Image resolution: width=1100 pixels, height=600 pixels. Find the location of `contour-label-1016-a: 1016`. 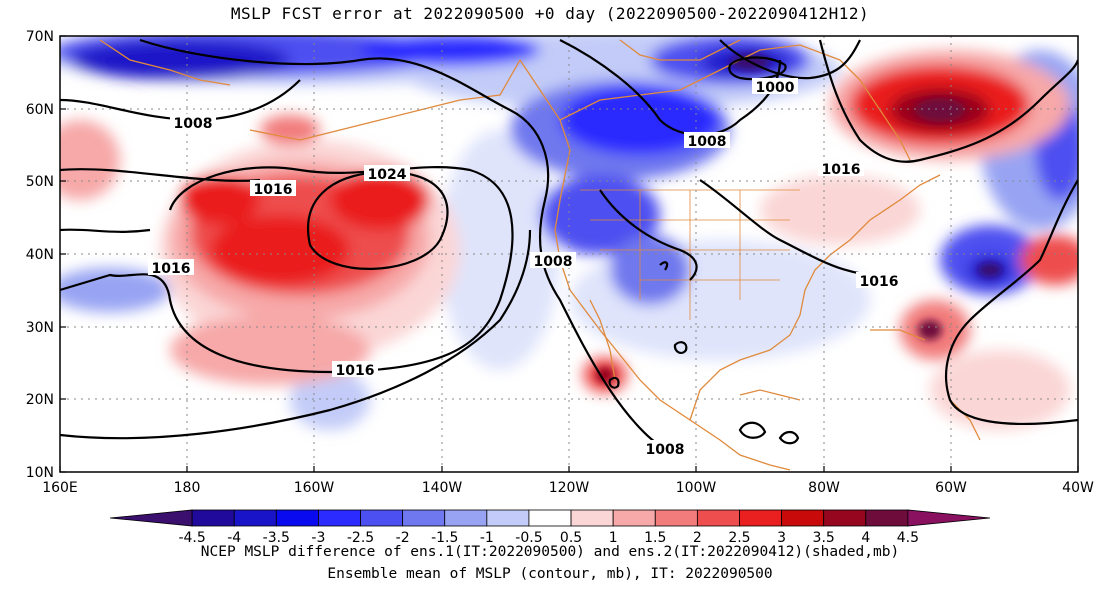

contour-label-1016-a: 1016 is located at coordinates (273, 190).